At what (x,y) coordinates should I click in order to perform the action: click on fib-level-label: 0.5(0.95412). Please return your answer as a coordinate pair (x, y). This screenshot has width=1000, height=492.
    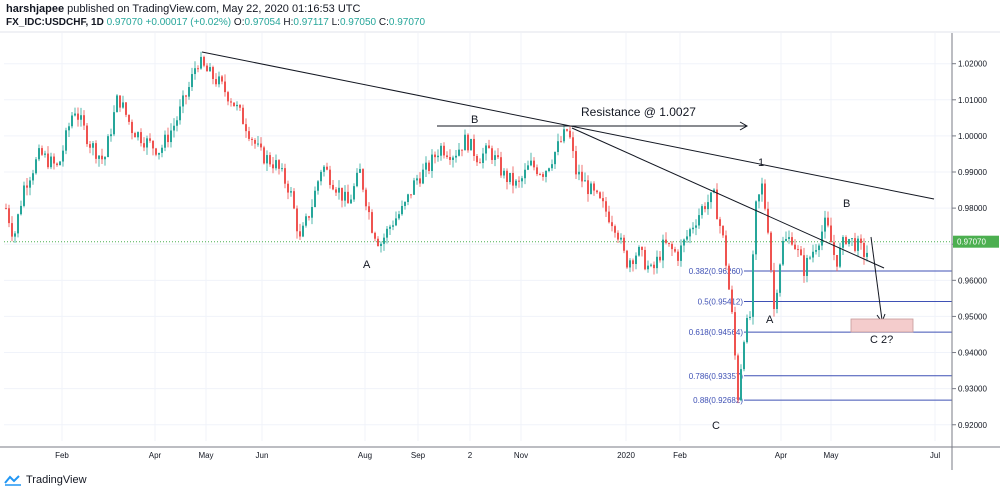
    Looking at the image, I should click on (721, 302).